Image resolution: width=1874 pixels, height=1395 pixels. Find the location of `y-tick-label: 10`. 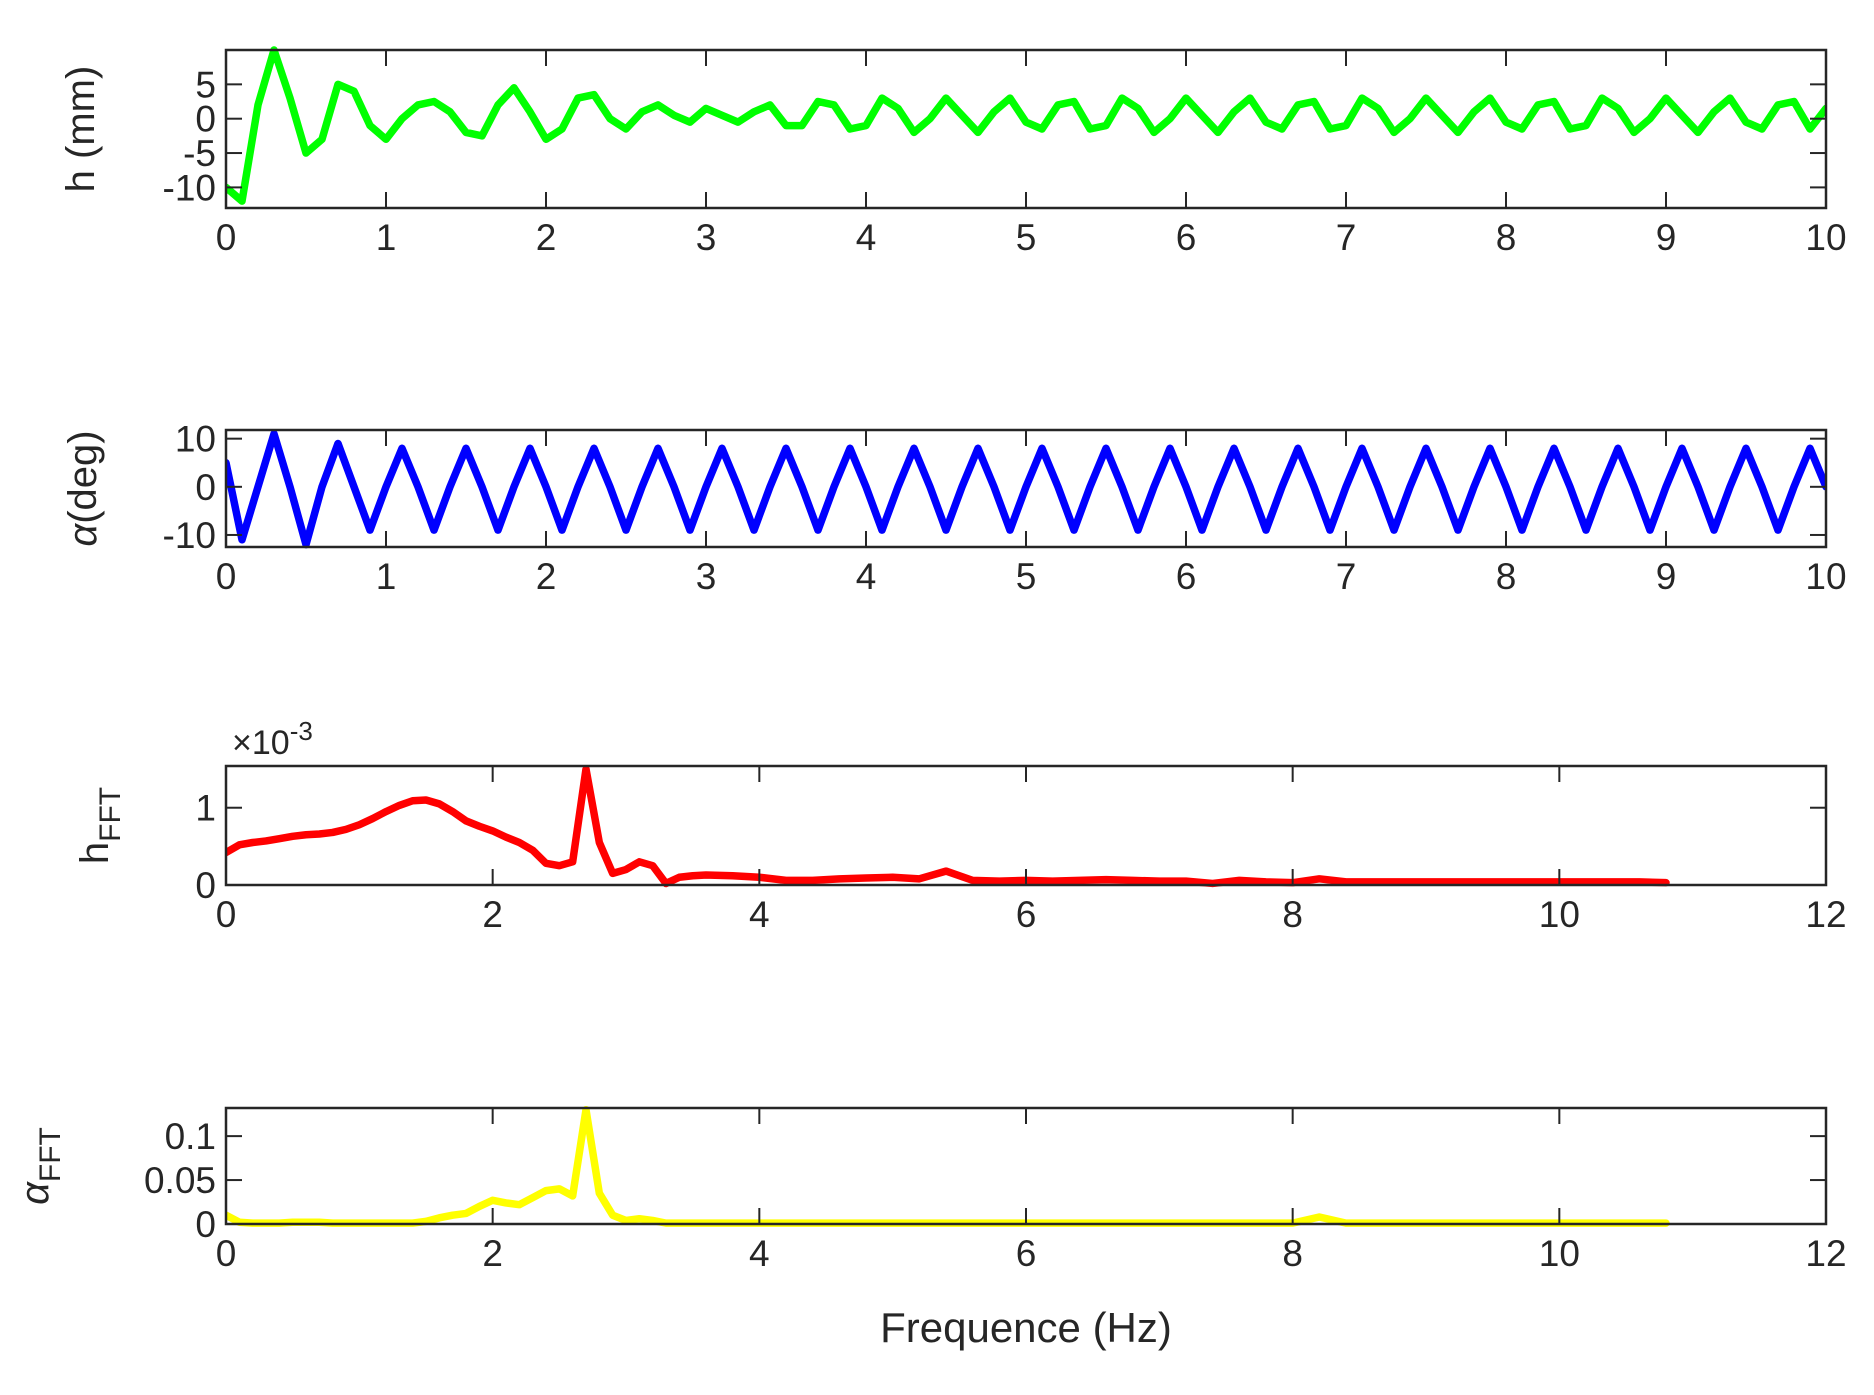

y-tick-label: 10 is located at coordinates (195, 439).